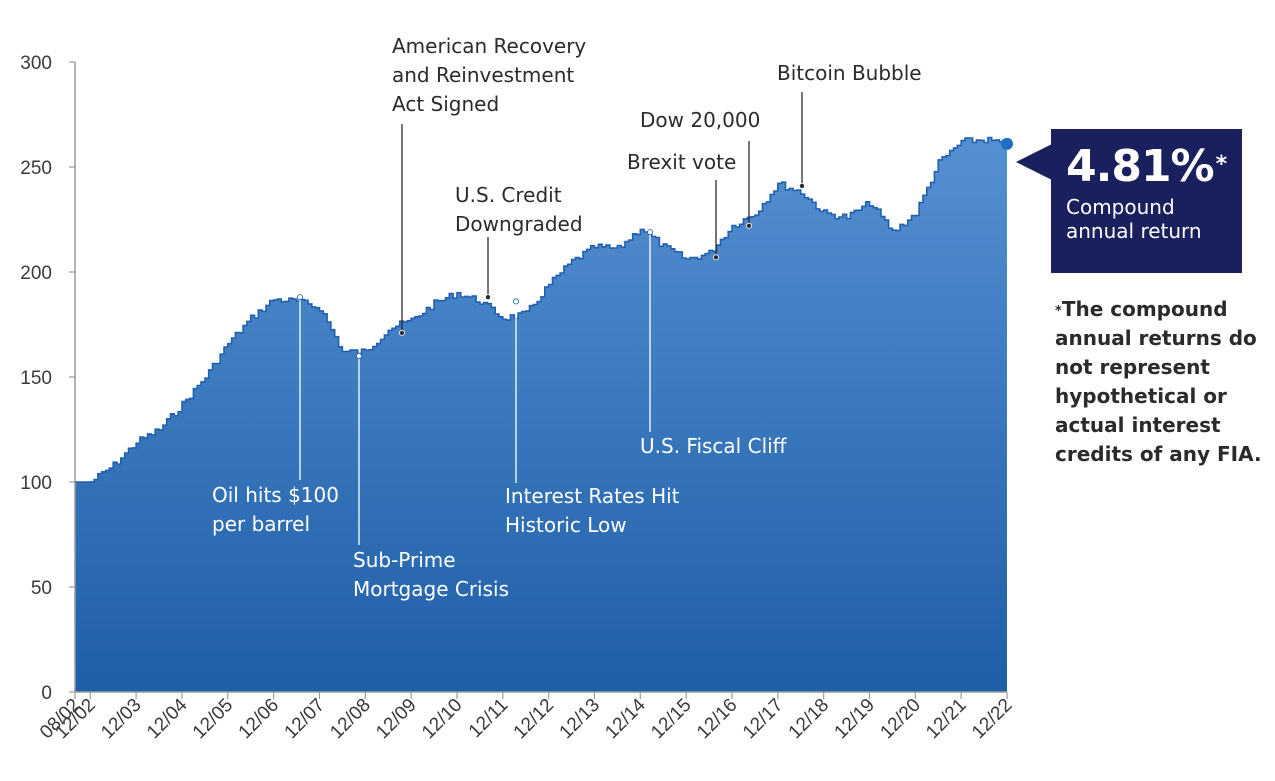 The image size is (1275, 781). What do you see at coordinates (763, 719) in the screenshot?
I see `x-tick-label: 12/17` at bounding box center [763, 719].